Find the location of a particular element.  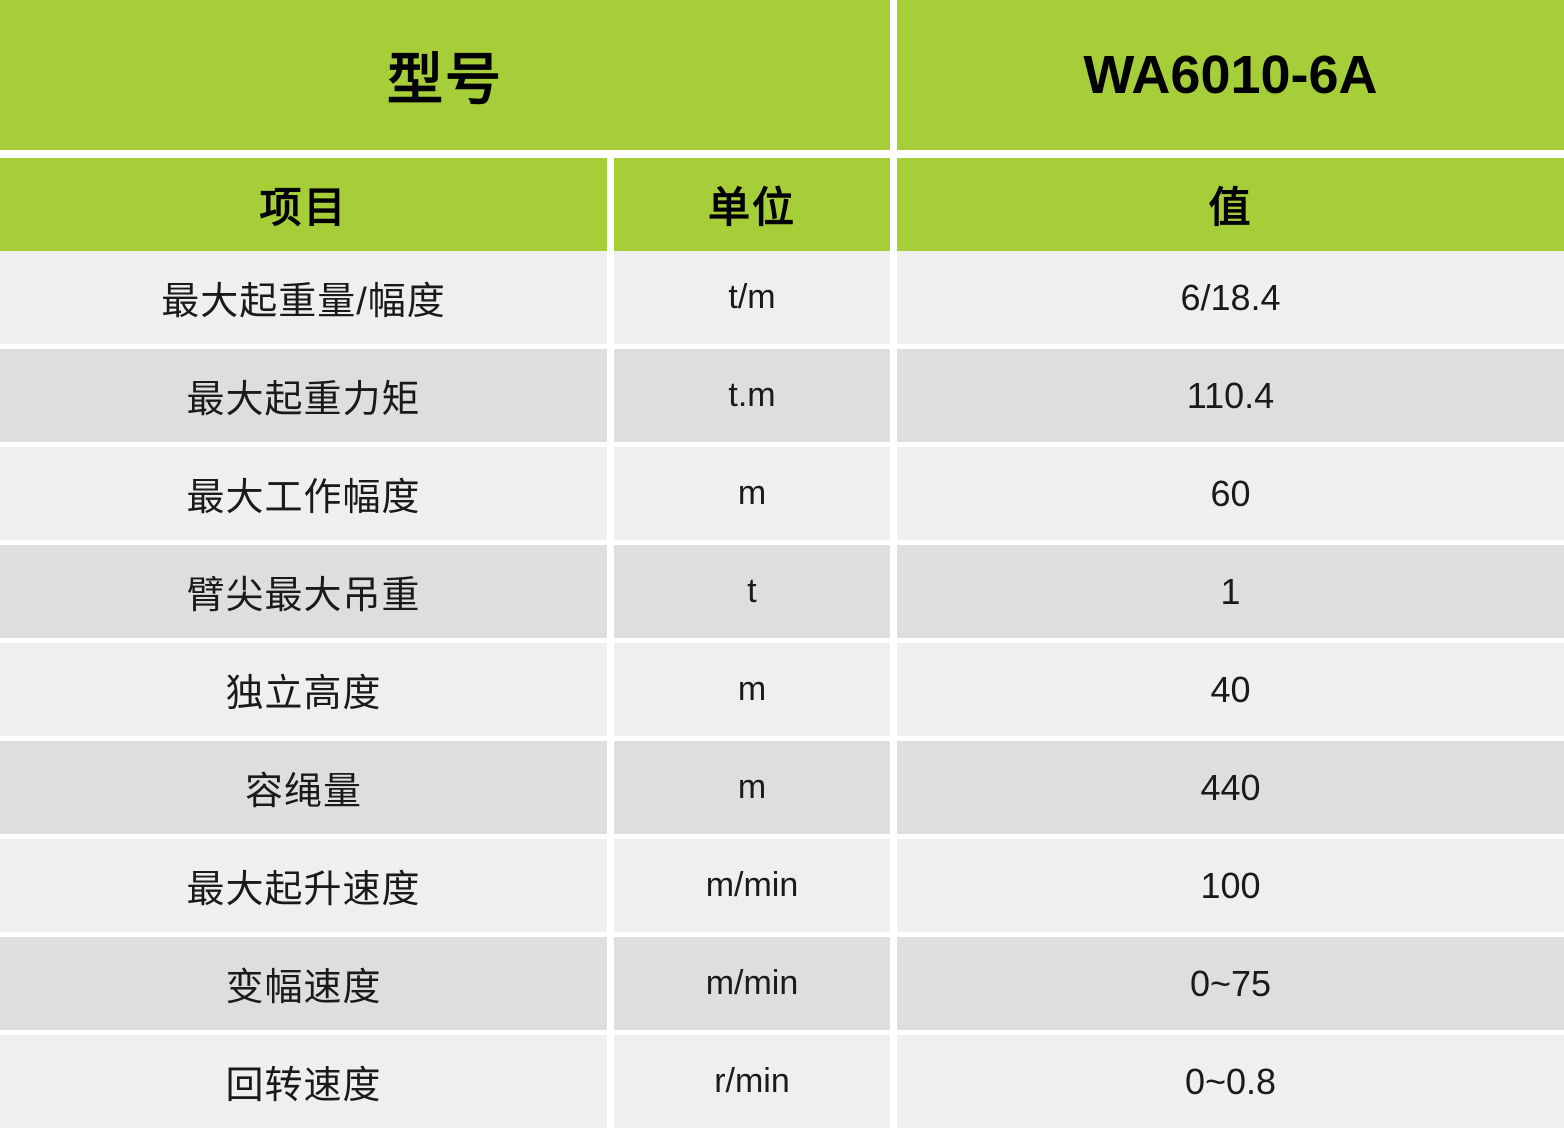

cell-item: 独立高度 is located at coordinates (303, 689).